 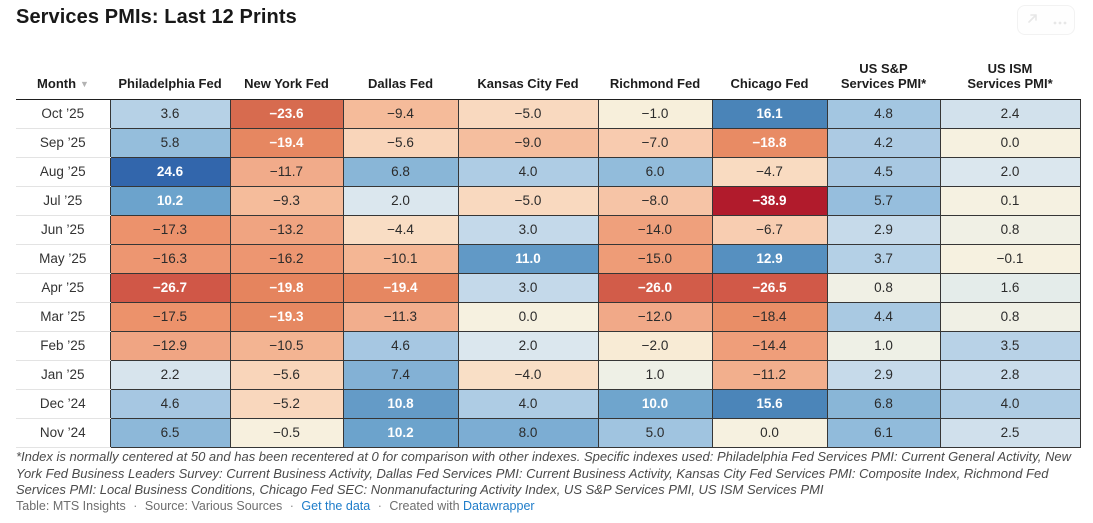 I want to click on heatmap-value-cell: −5.2, so click(x=286, y=404).